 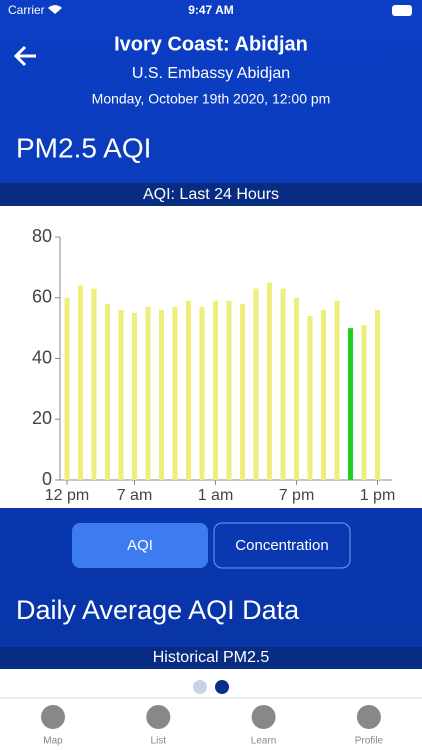 What do you see at coordinates (158, 610) in the screenshot?
I see `daily-title: Daily Average AQI Data` at bounding box center [158, 610].